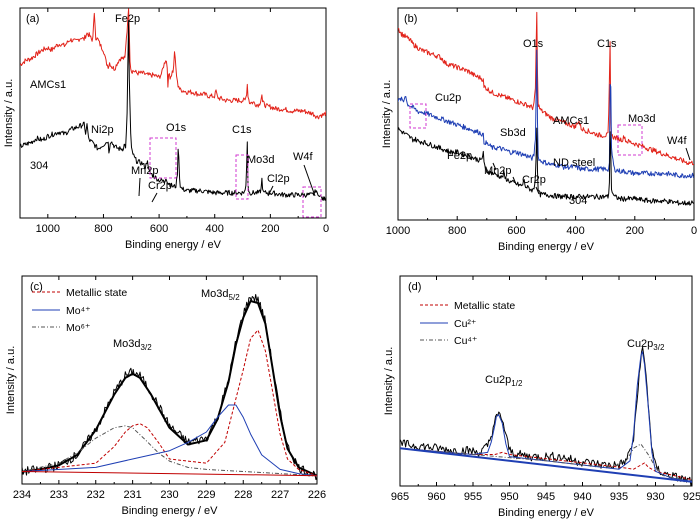  What do you see at coordinates (546, 114) in the screenshot?
I see `series-line-nd-steel` at bounding box center [546, 114].